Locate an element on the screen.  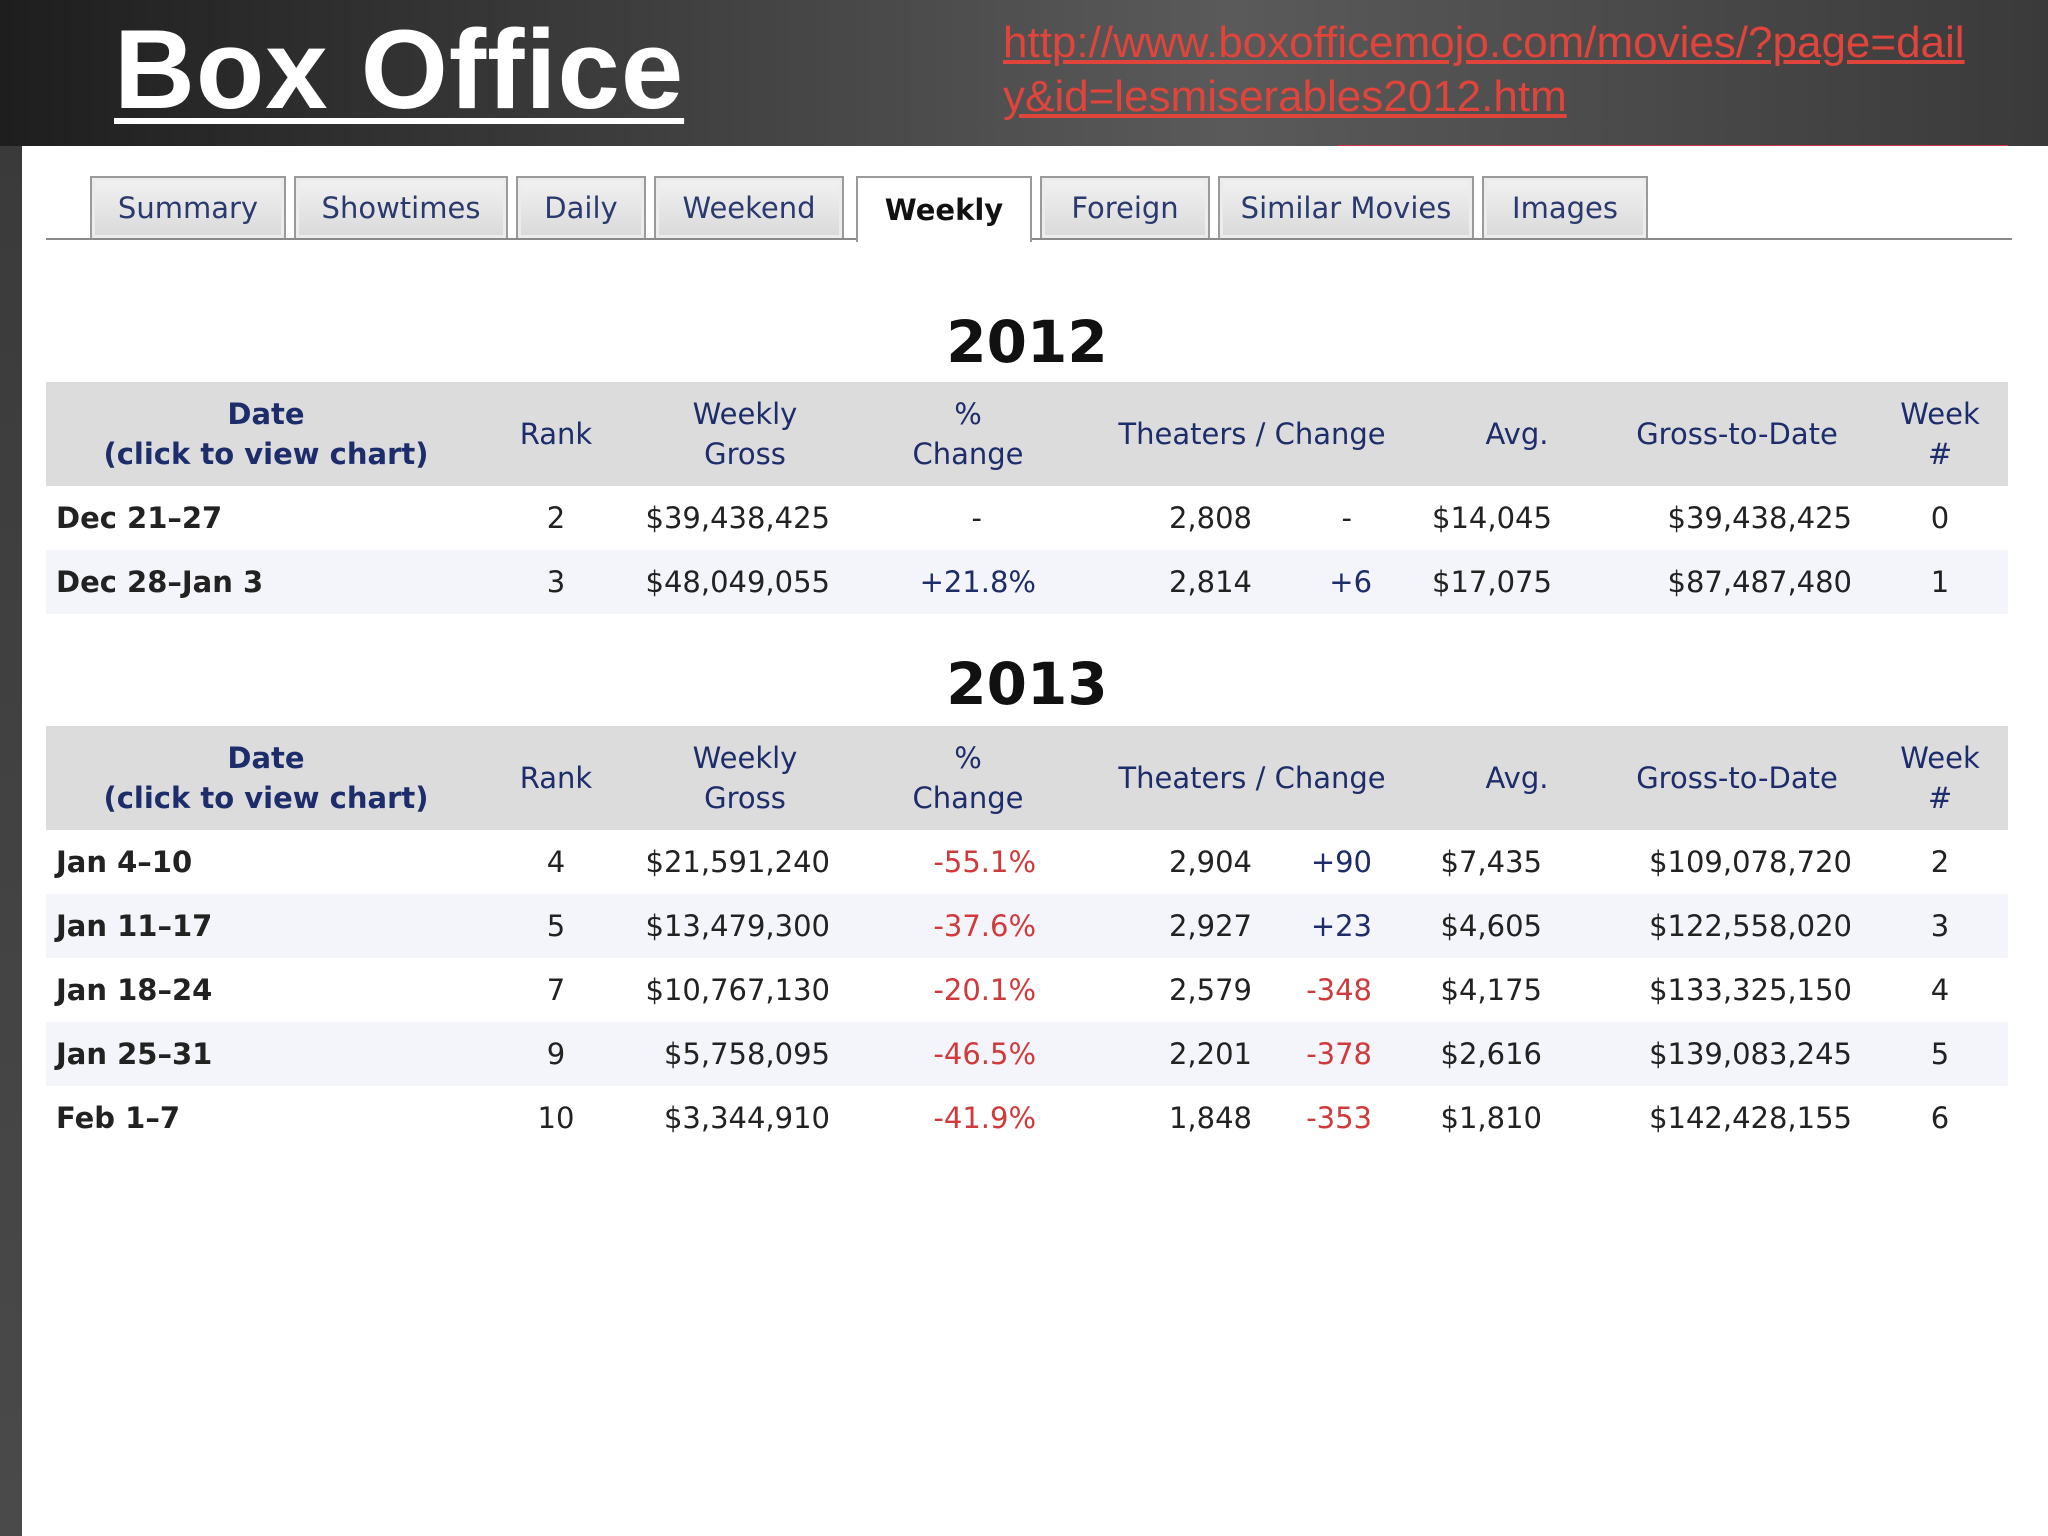
row-avg: $14,045 is located at coordinates (1492, 518).